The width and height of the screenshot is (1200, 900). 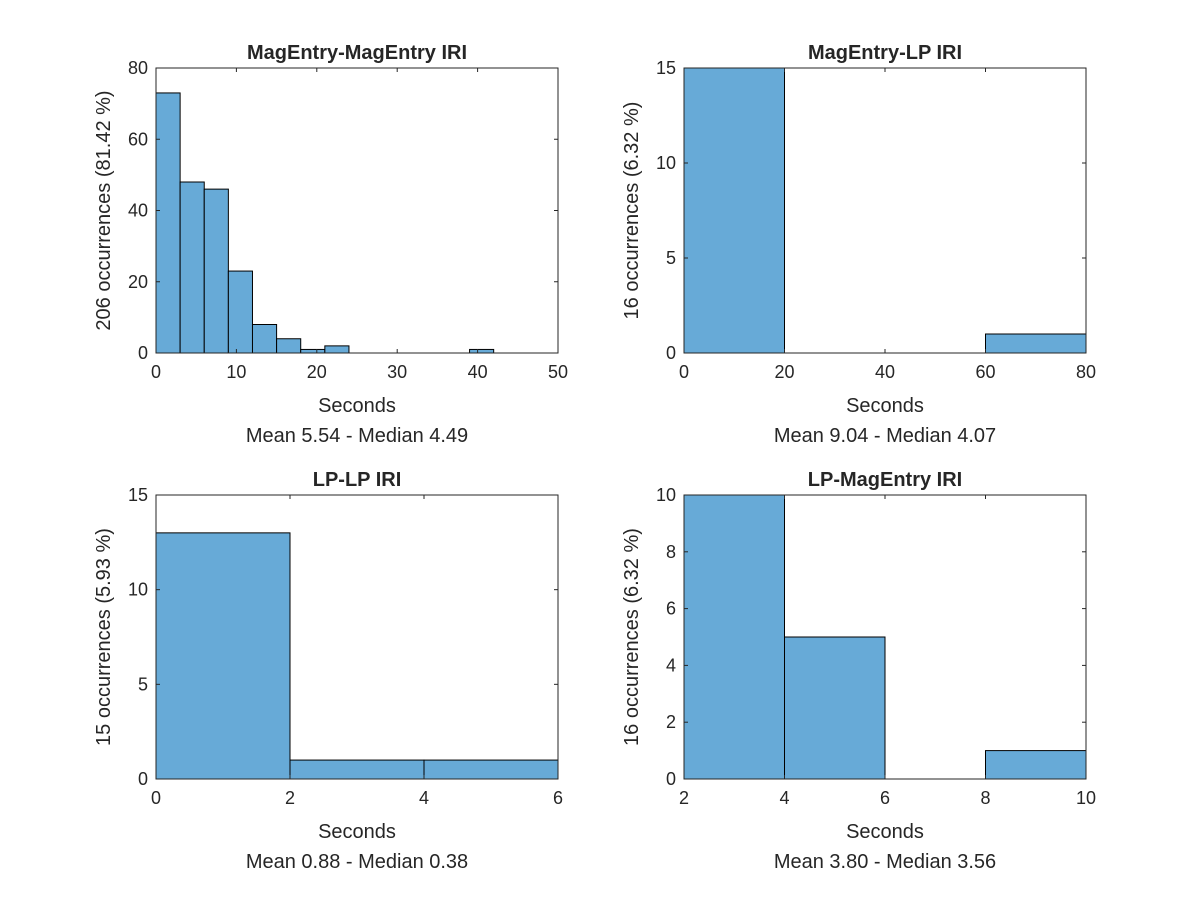 What do you see at coordinates (1086, 372) in the screenshot?
I see `x-tick-label: 80` at bounding box center [1086, 372].